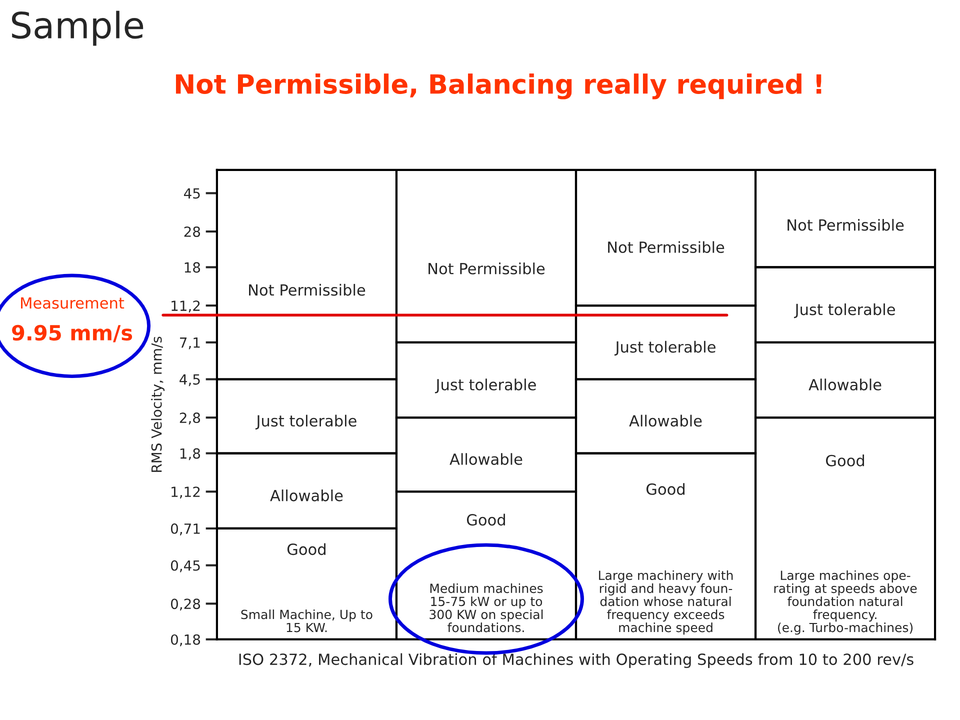  What do you see at coordinates (185, 566) in the screenshot?
I see `y-tick-label: 0,45` at bounding box center [185, 566].